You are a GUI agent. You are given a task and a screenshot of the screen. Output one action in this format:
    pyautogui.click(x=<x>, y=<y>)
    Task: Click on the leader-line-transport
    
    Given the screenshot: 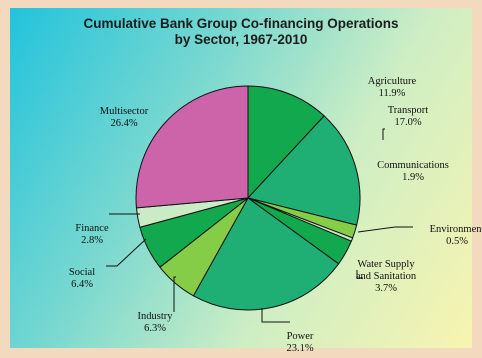 What is the action you would take?
    pyautogui.click(x=383, y=134)
    